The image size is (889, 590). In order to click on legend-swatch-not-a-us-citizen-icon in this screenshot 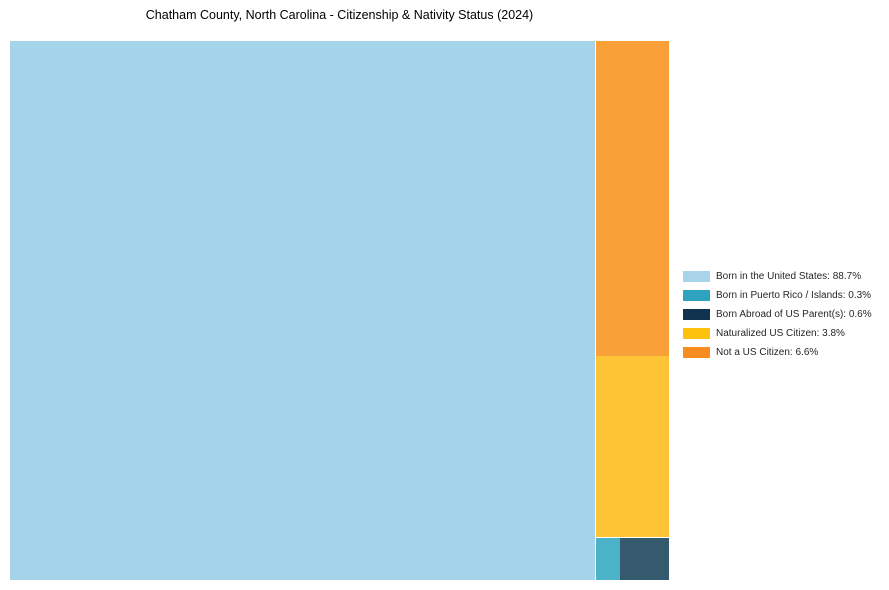, I will do `click(696, 352)`.